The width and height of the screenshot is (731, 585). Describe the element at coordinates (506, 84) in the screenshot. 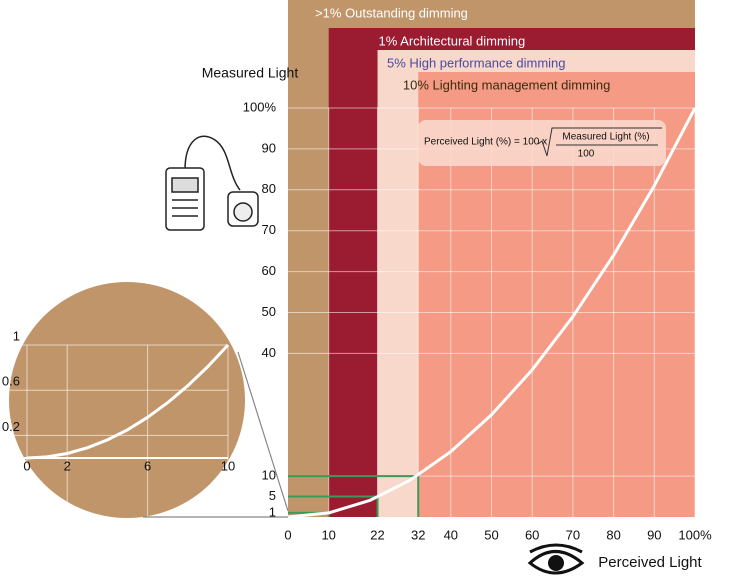

I see `band-label: 10% Lighting management dimming` at that location.